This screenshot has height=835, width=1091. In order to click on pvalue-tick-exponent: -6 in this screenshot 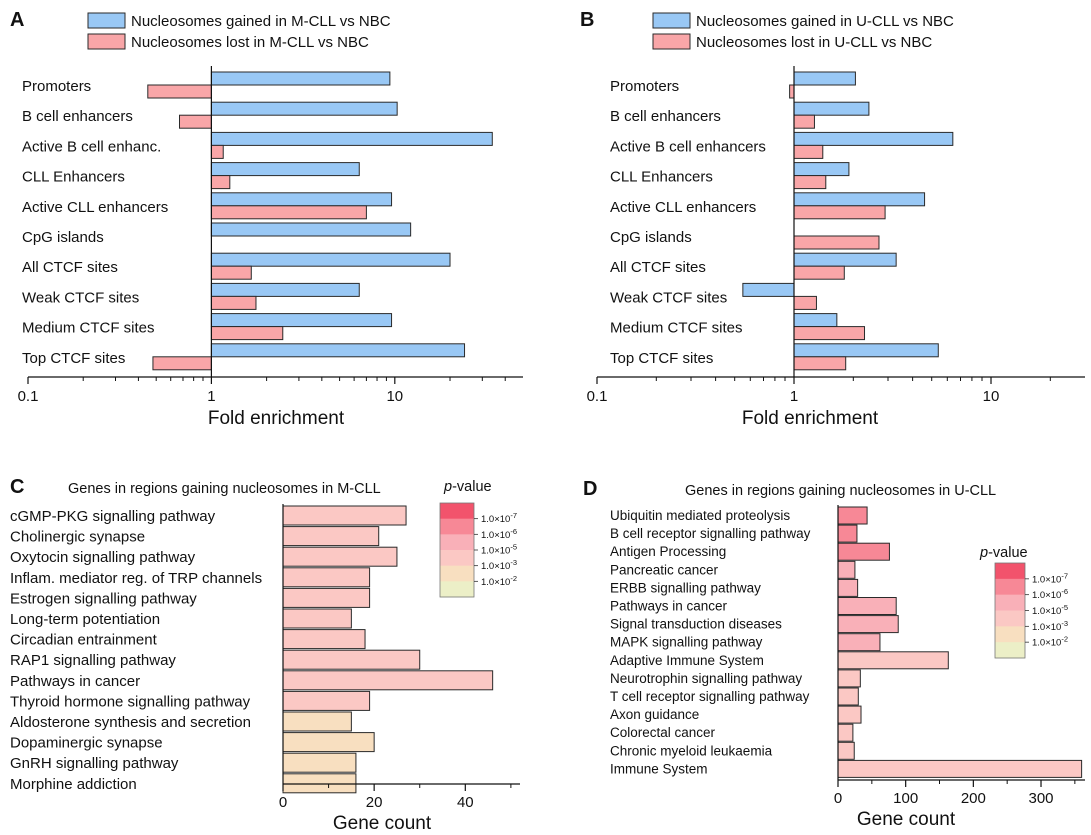, I will do `click(1064, 591)`.